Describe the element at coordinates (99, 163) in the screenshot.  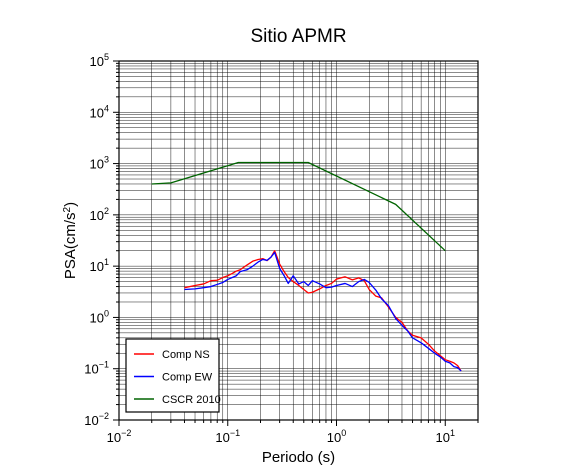
I see `y-tick-label: 10³` at that location.